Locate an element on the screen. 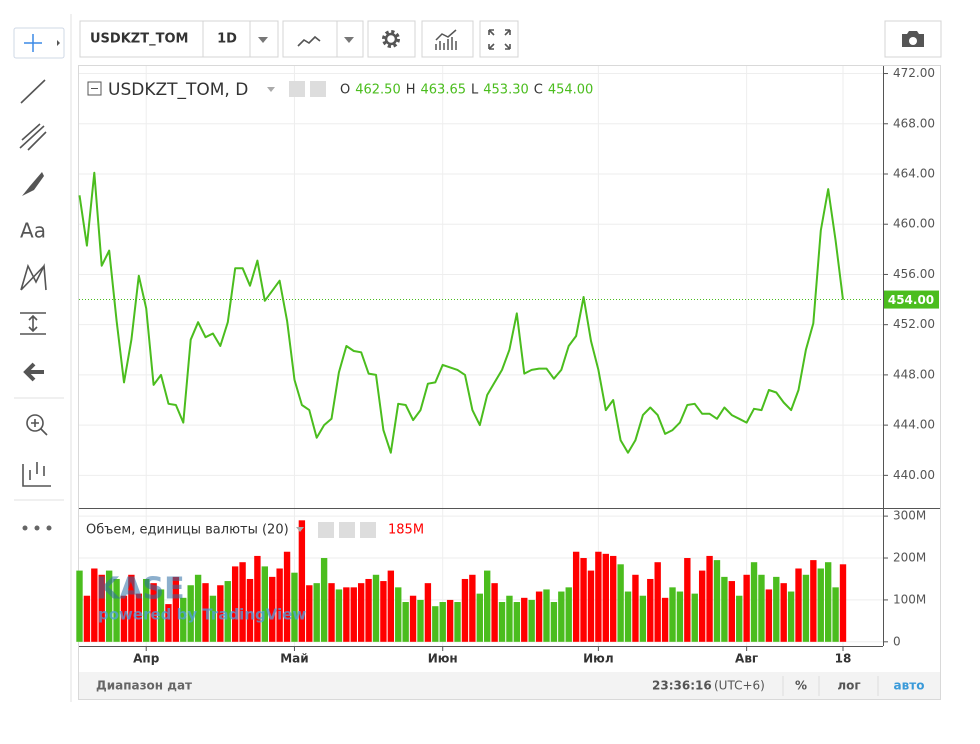 The image size is (980, 744). more-tools is located at coordinates (37, 528).